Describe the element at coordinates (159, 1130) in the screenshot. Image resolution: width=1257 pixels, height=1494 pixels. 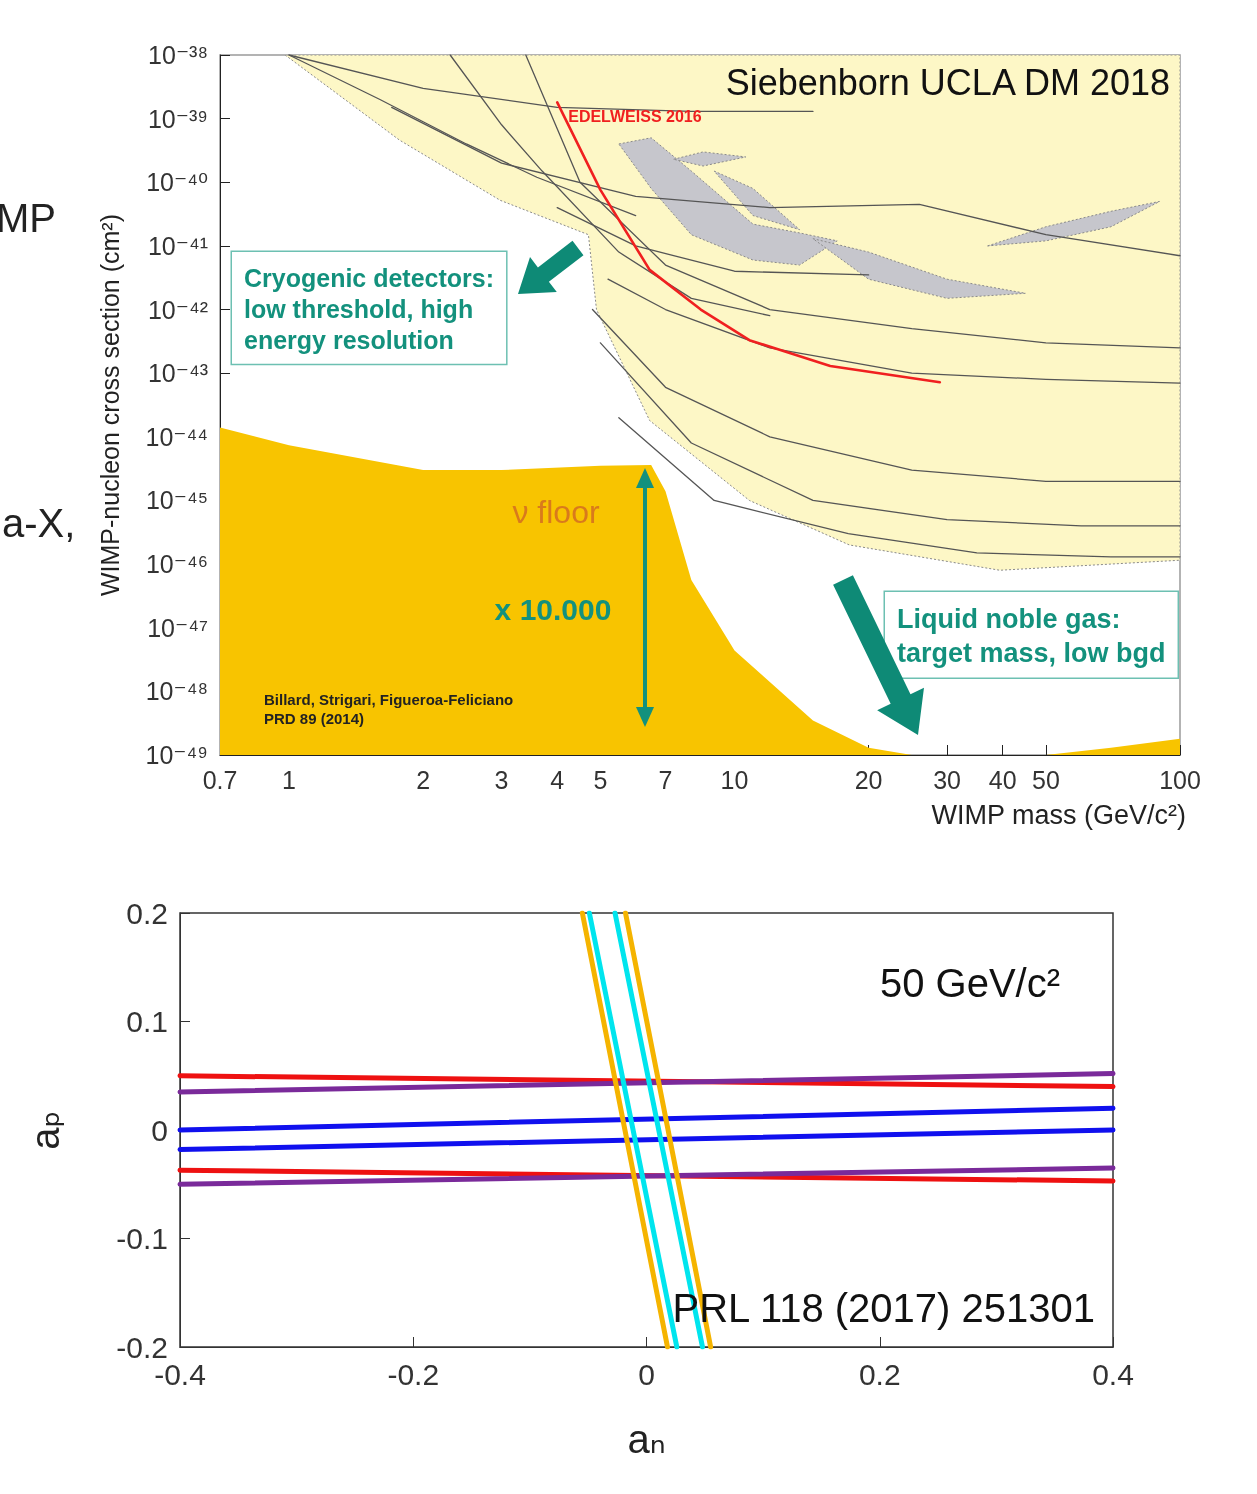
I see `y-tick-label: 0` at that location.